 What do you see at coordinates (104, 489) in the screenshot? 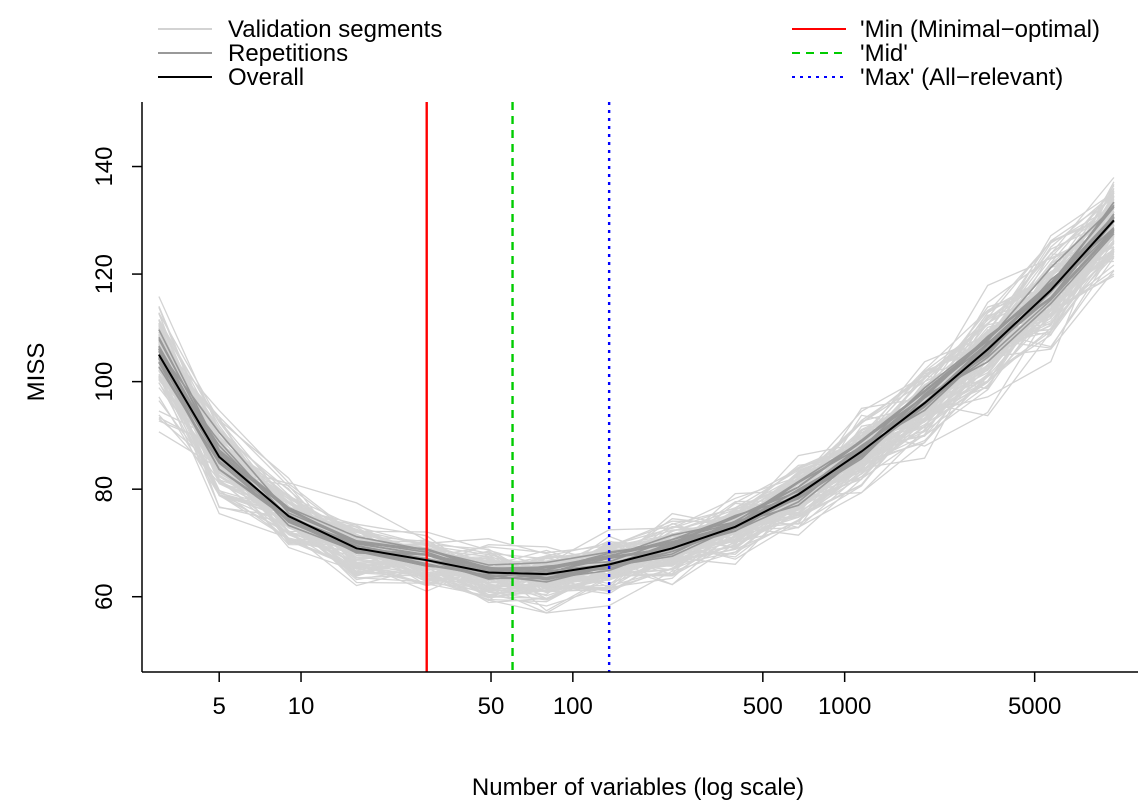
I see `y-tick-label: 80` at bounding box center [104, 489].